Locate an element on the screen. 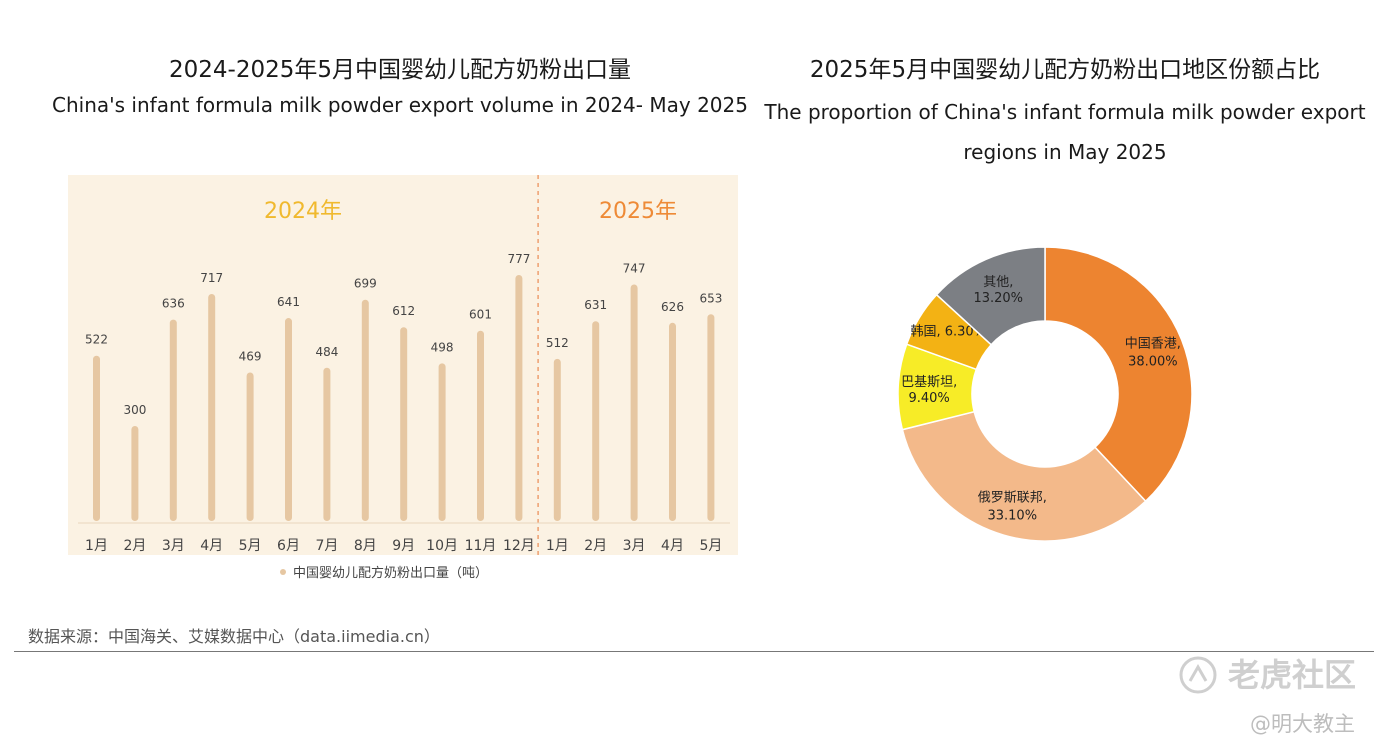 Image resolution: width=1398 pixels, height=754 pixels. bar-value-label: 631 is located at coordinates (595, 305).